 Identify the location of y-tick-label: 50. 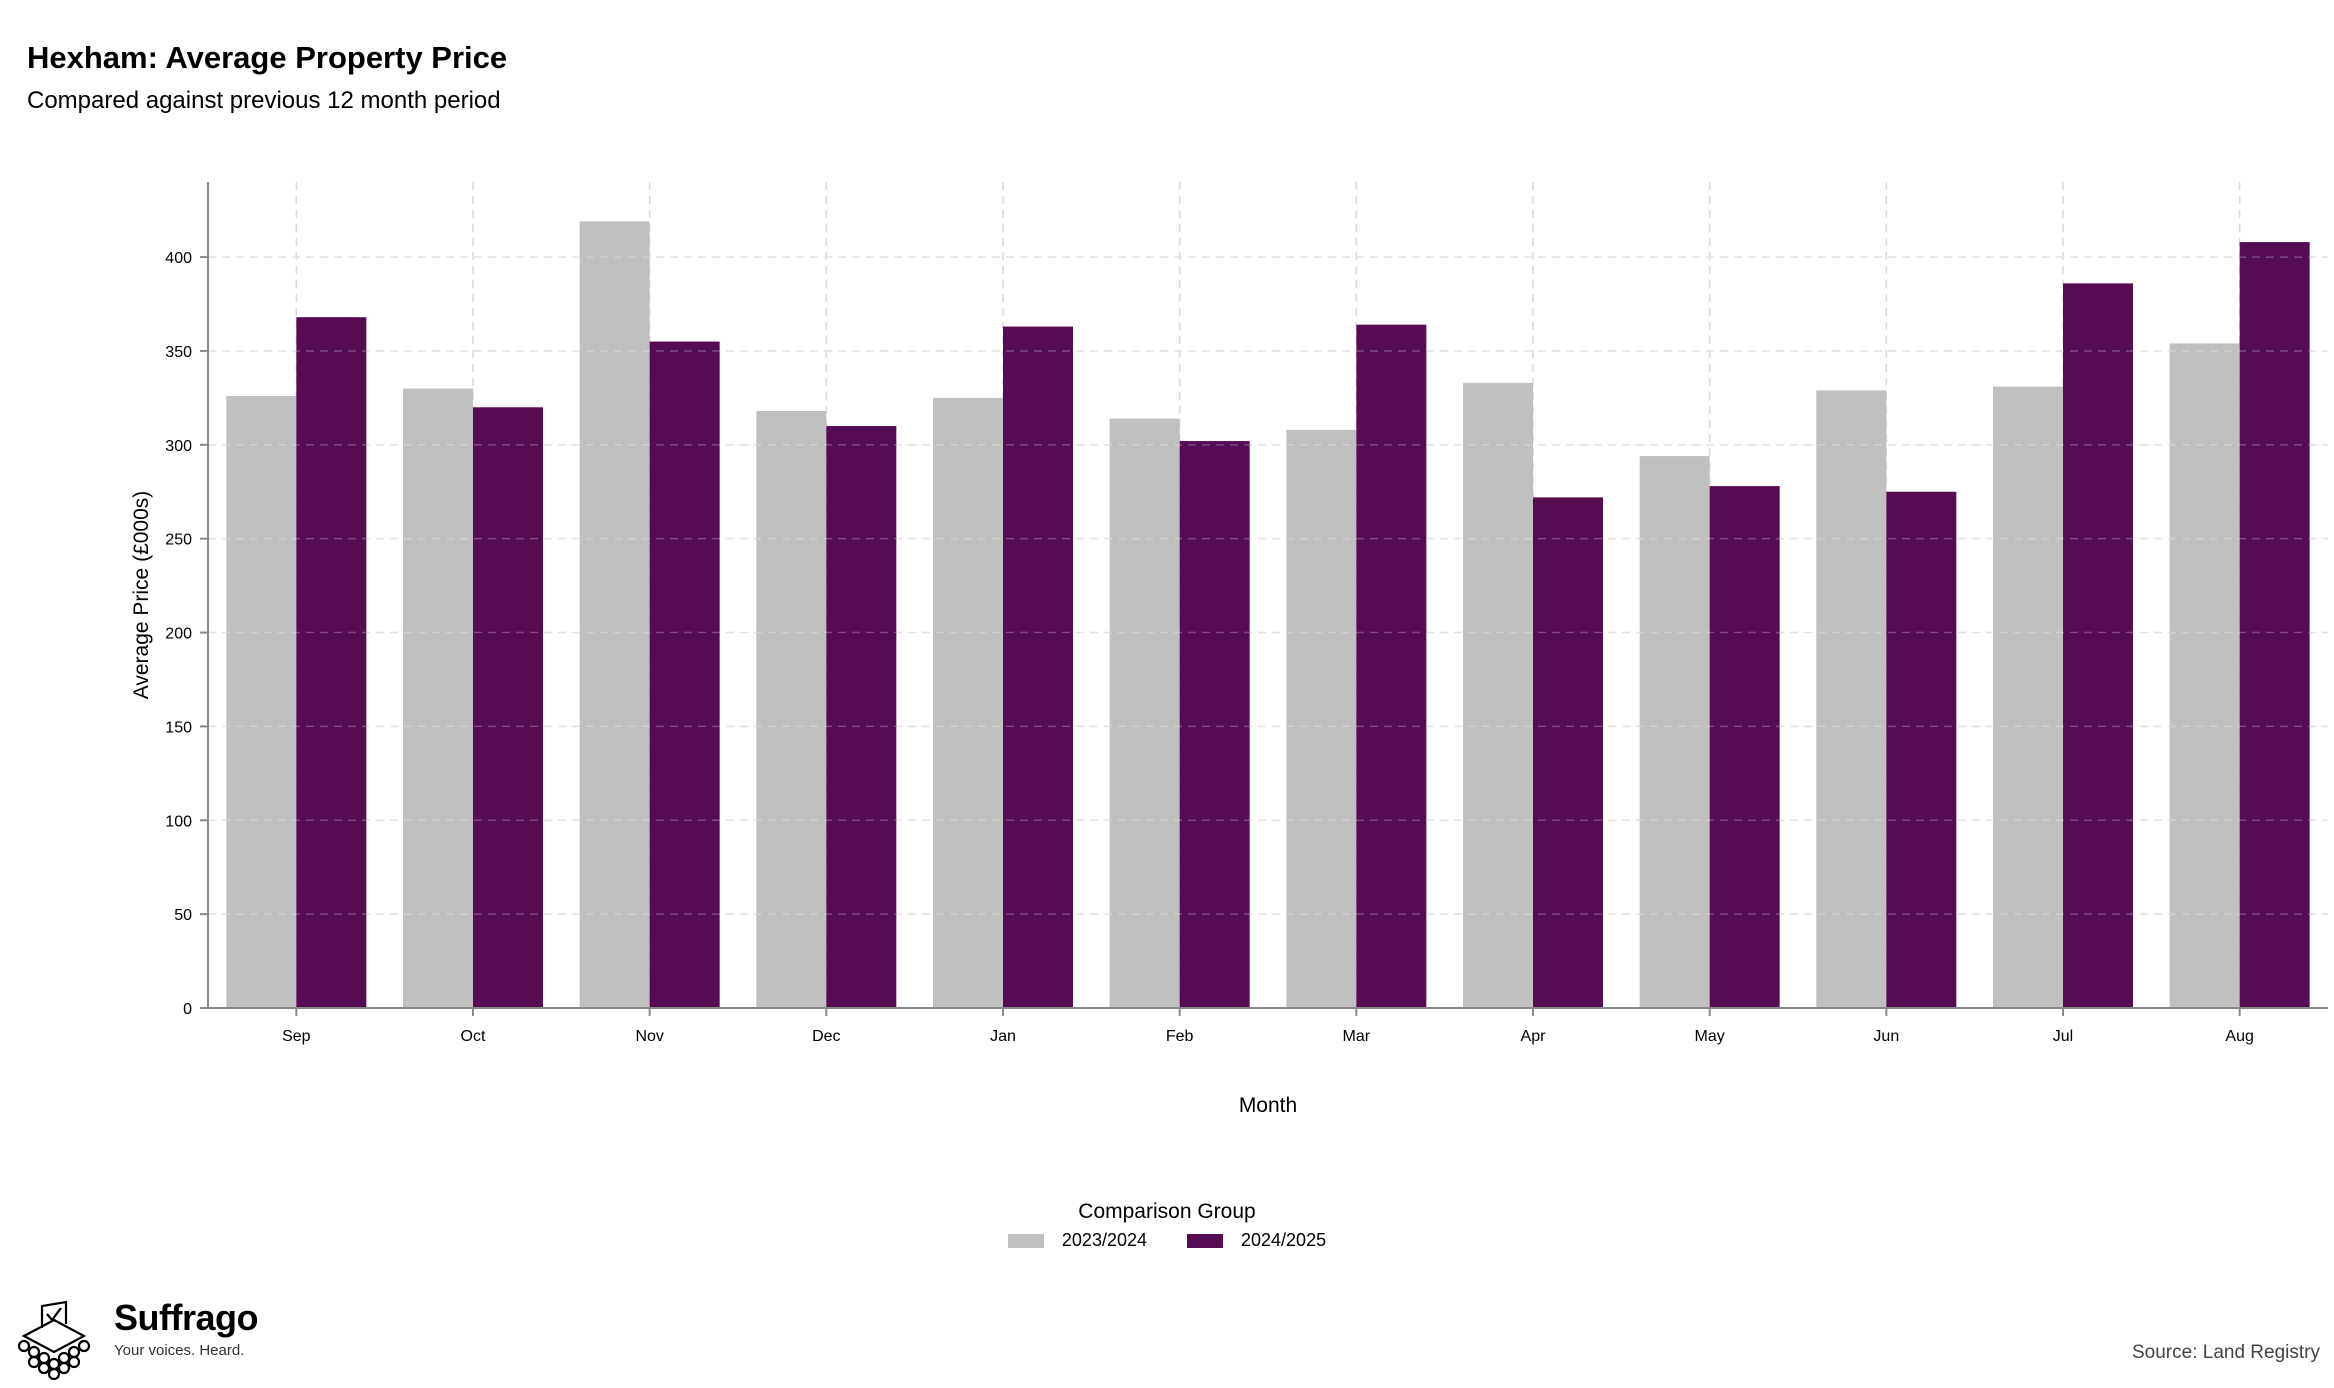
(183, 915).